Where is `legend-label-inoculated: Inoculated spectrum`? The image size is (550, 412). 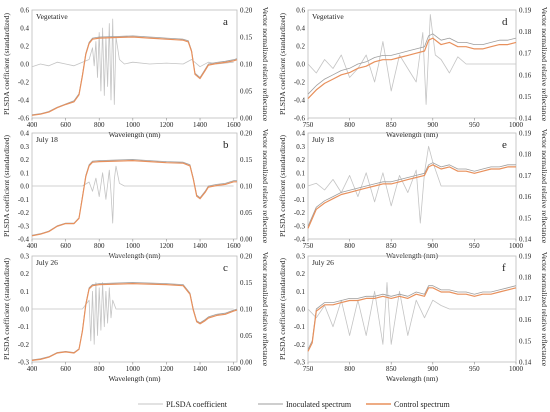 legend-label-inoculated: Inoculated spectrum is located at coordinates (319, 404).